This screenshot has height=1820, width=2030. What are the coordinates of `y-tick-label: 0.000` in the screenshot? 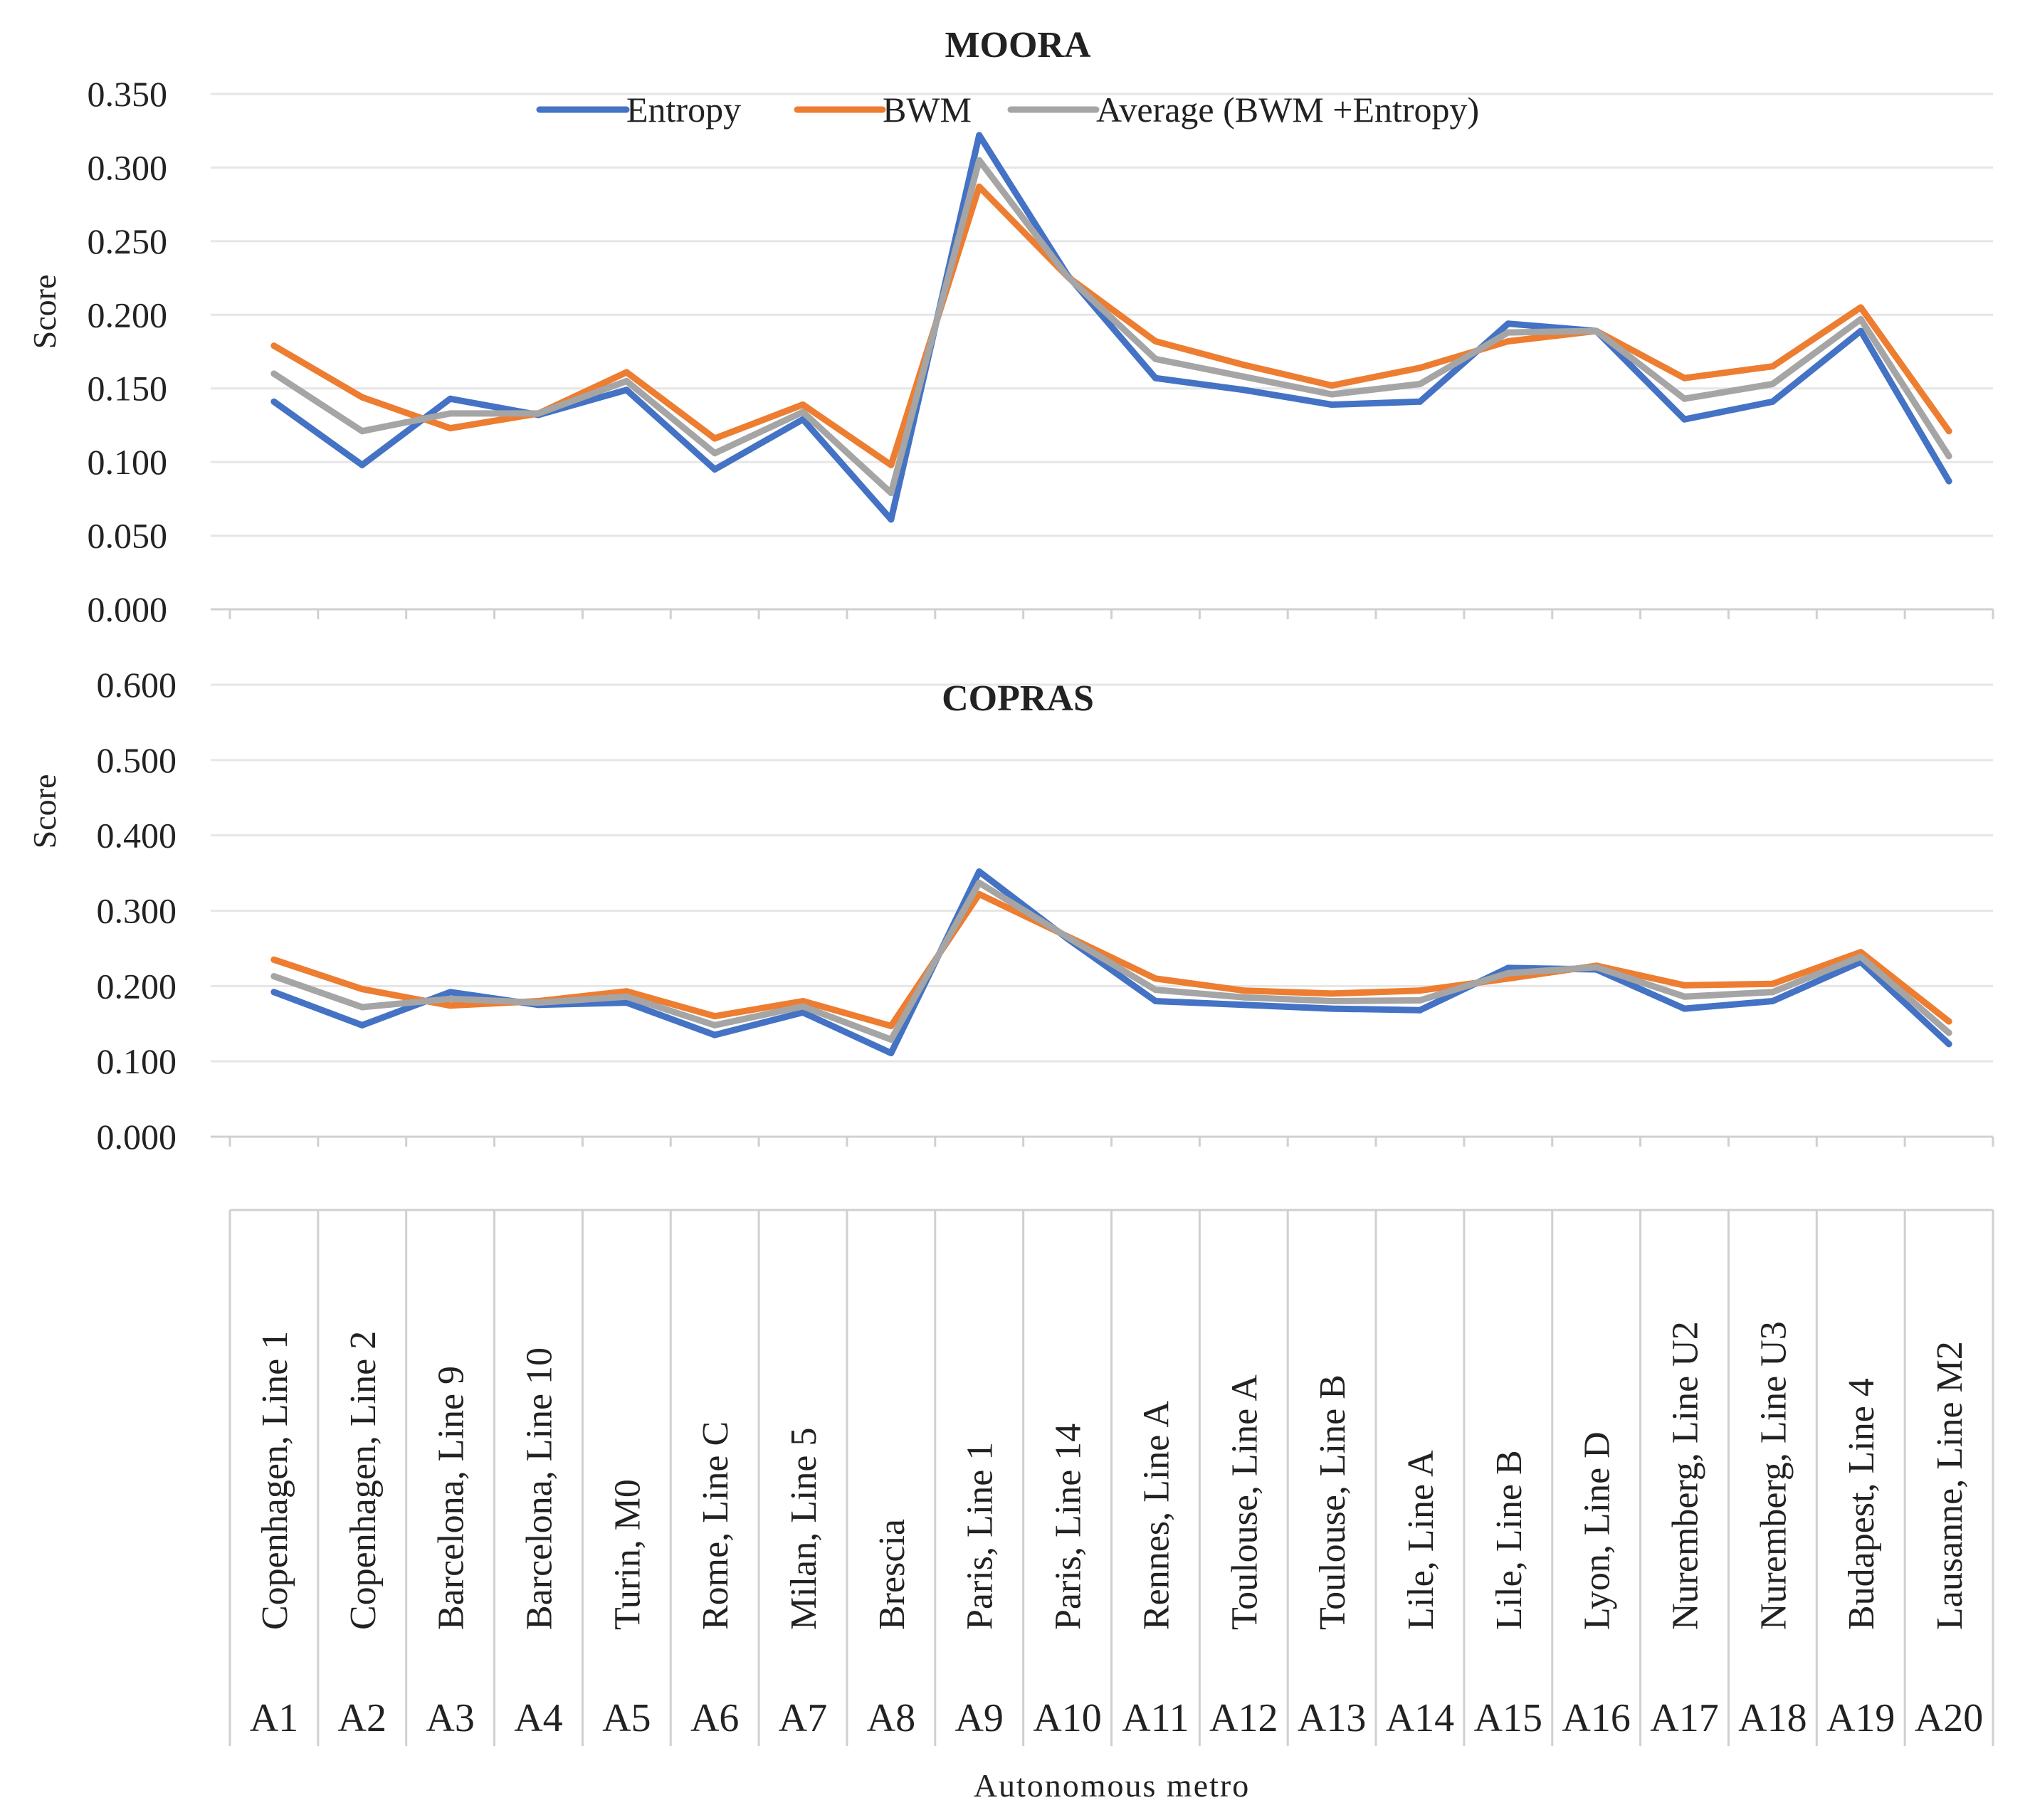 It's located at (128, 609).